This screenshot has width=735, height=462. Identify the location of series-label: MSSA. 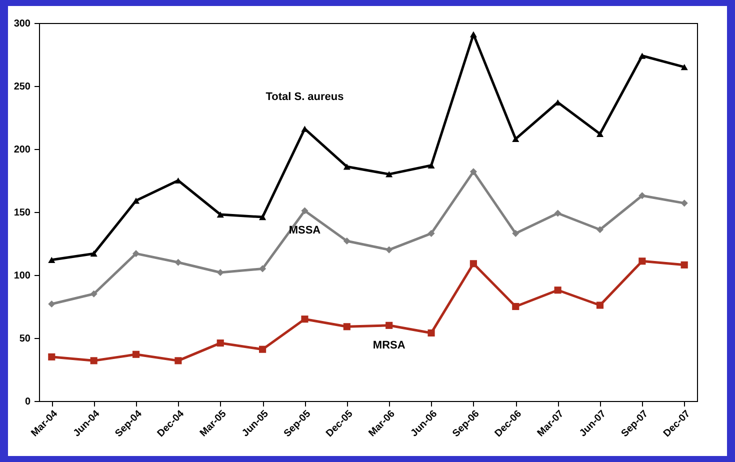
(304, 230).